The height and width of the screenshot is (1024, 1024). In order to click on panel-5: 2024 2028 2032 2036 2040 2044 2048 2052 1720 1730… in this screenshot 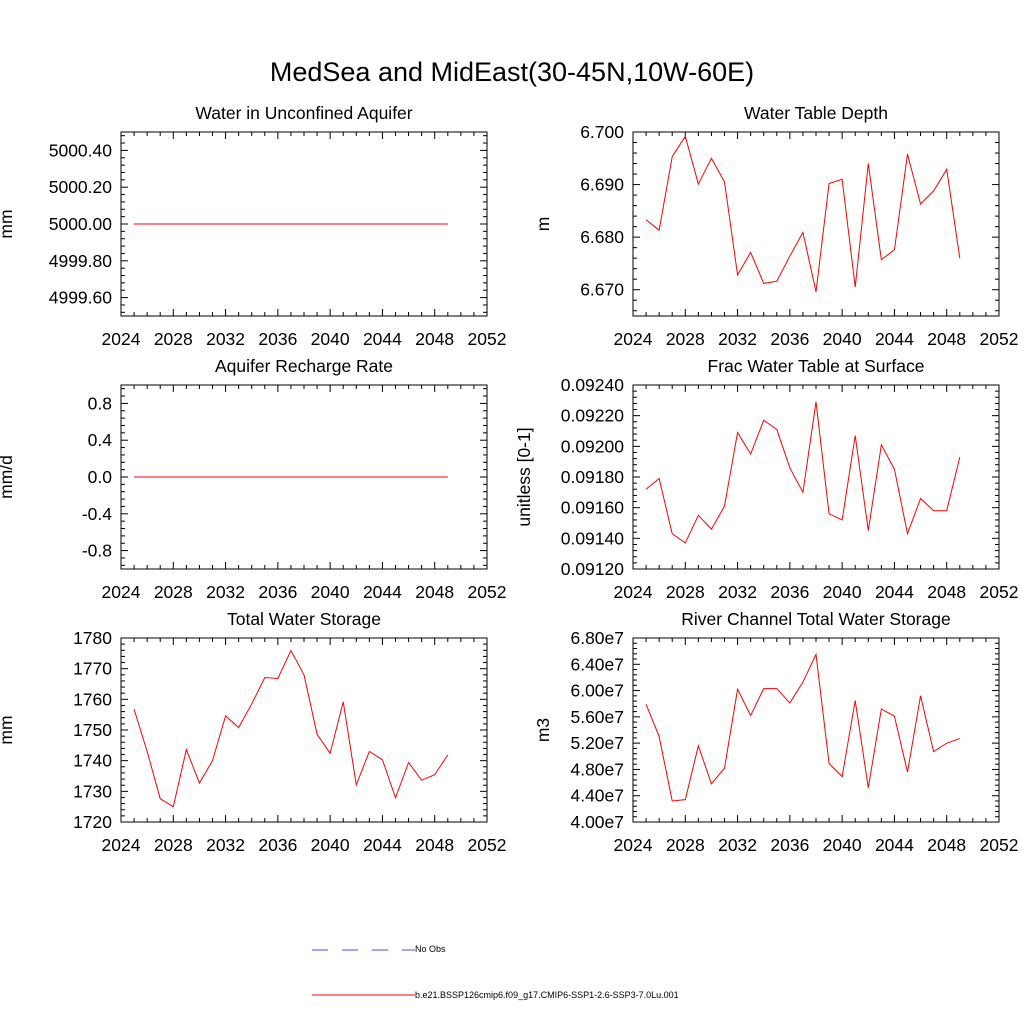, I will do `click(253, 732)`.